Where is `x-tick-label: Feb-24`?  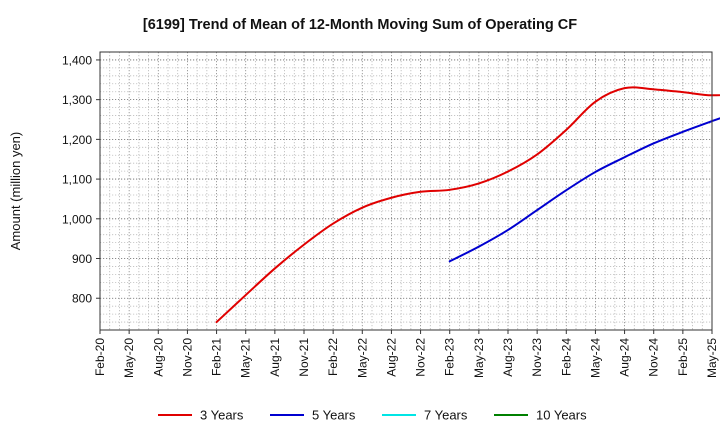 x-tick-label: Feb-24 is located at coordinates (566, 357).